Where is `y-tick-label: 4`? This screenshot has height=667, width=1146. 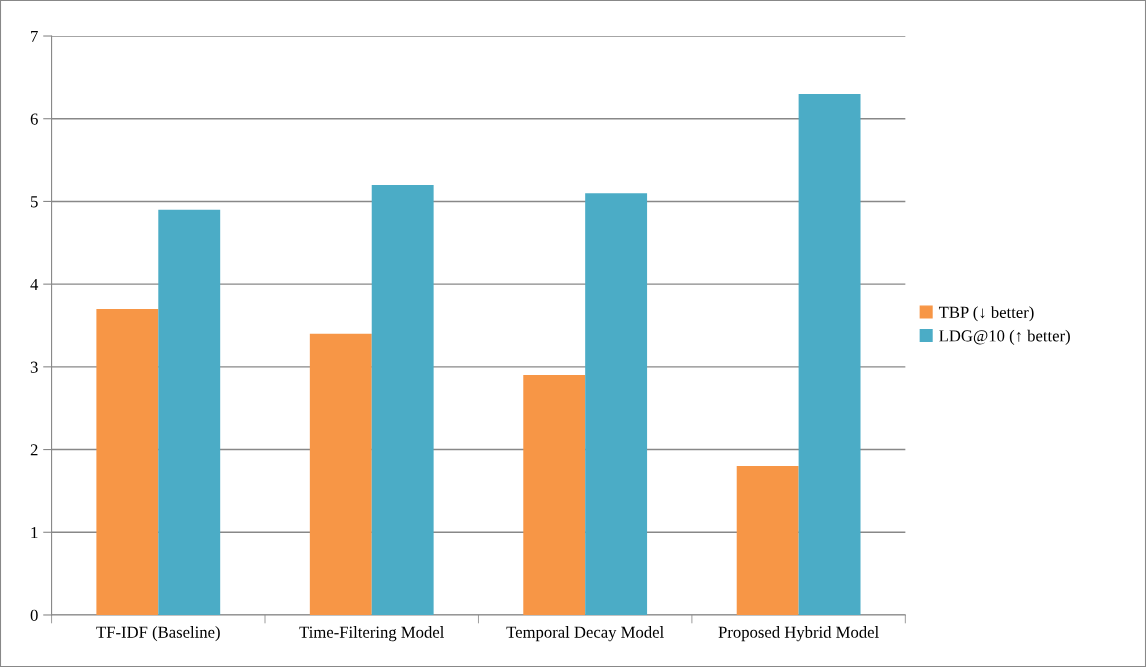 y-tick-label: 4 is located at coordinates (34, 284).